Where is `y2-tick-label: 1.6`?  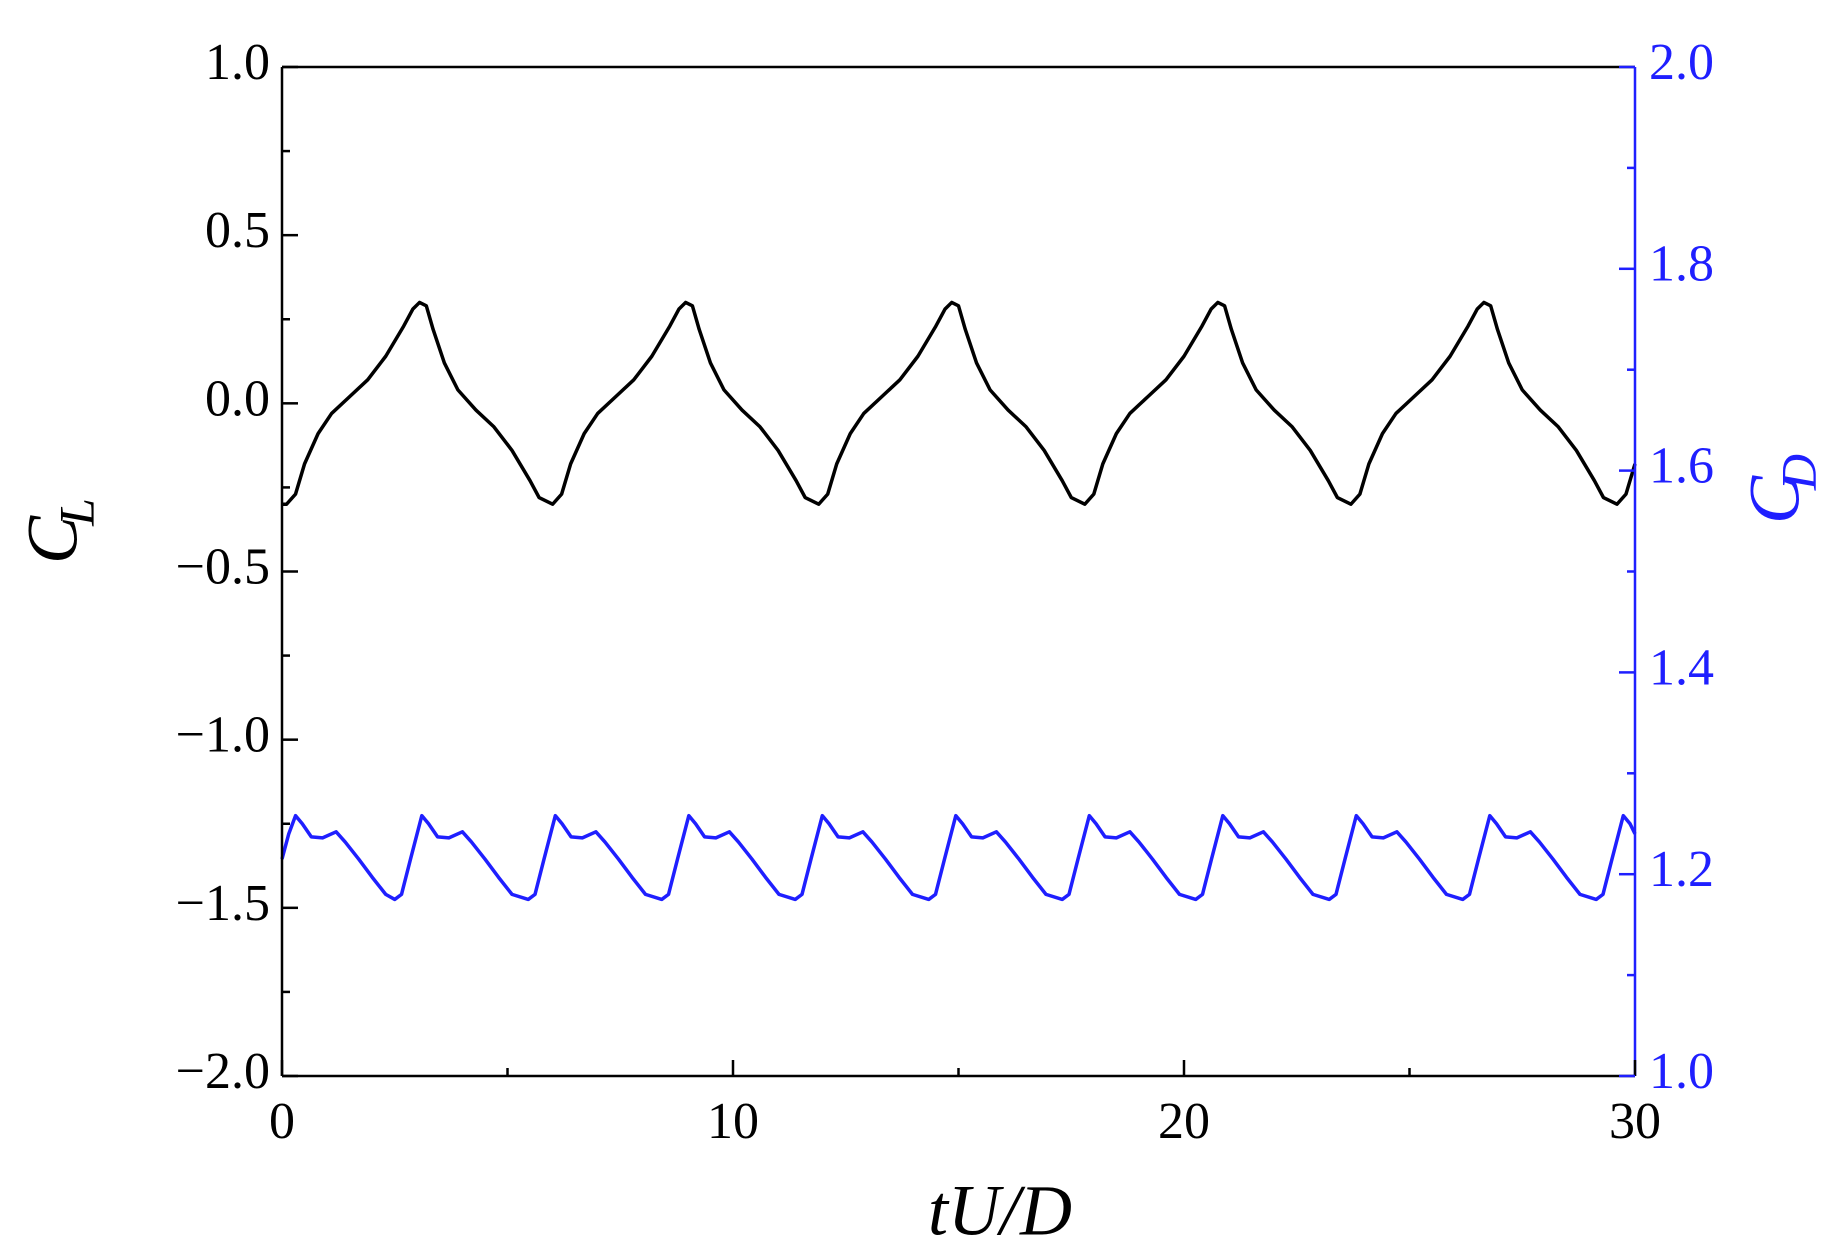
y2-tick-label: 1.6 is located at coordinates (1681, 466).